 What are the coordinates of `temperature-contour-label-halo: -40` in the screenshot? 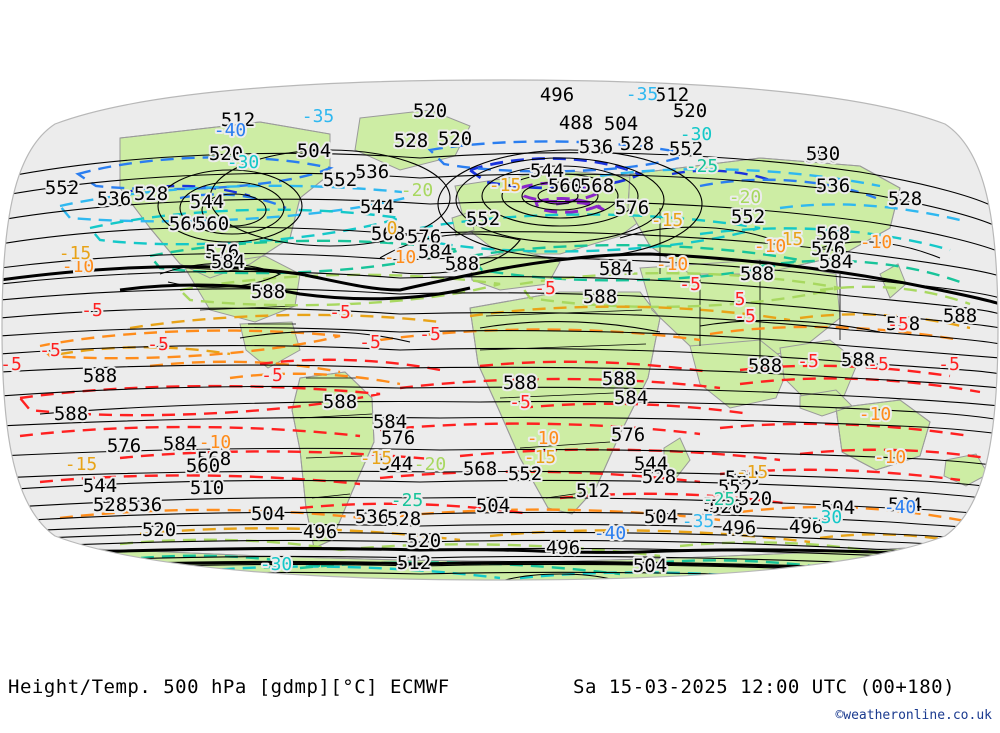 It's located at (610, 533).